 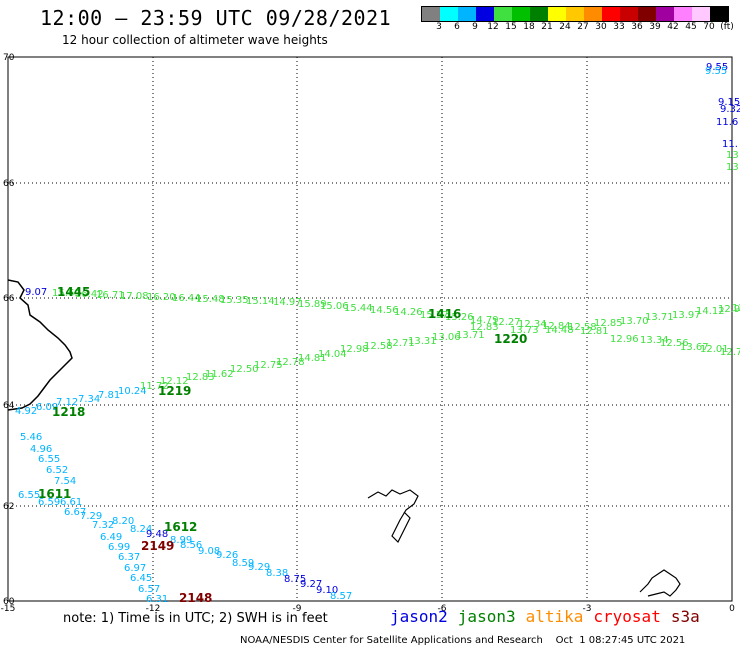 I want to click on wave-height-label: 14.79, so click(x=484, y=320).